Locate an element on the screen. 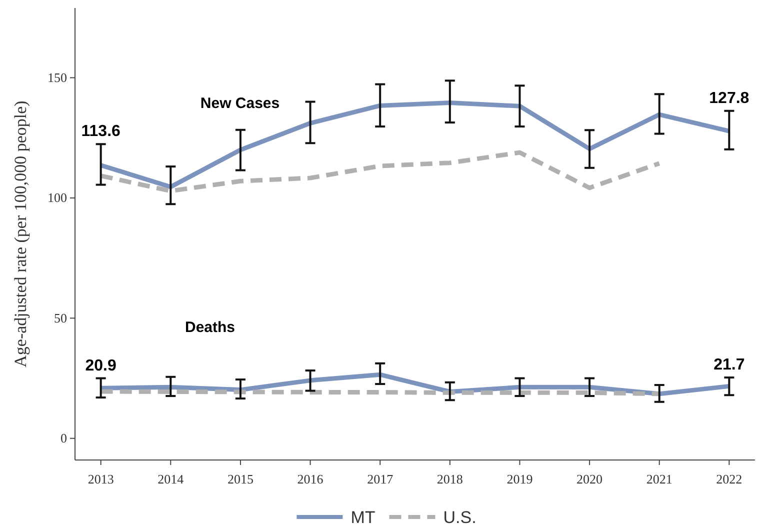 The height and width of the screenshot is (529, 773). annotation: Deaths is located at coordinates (210, 327).